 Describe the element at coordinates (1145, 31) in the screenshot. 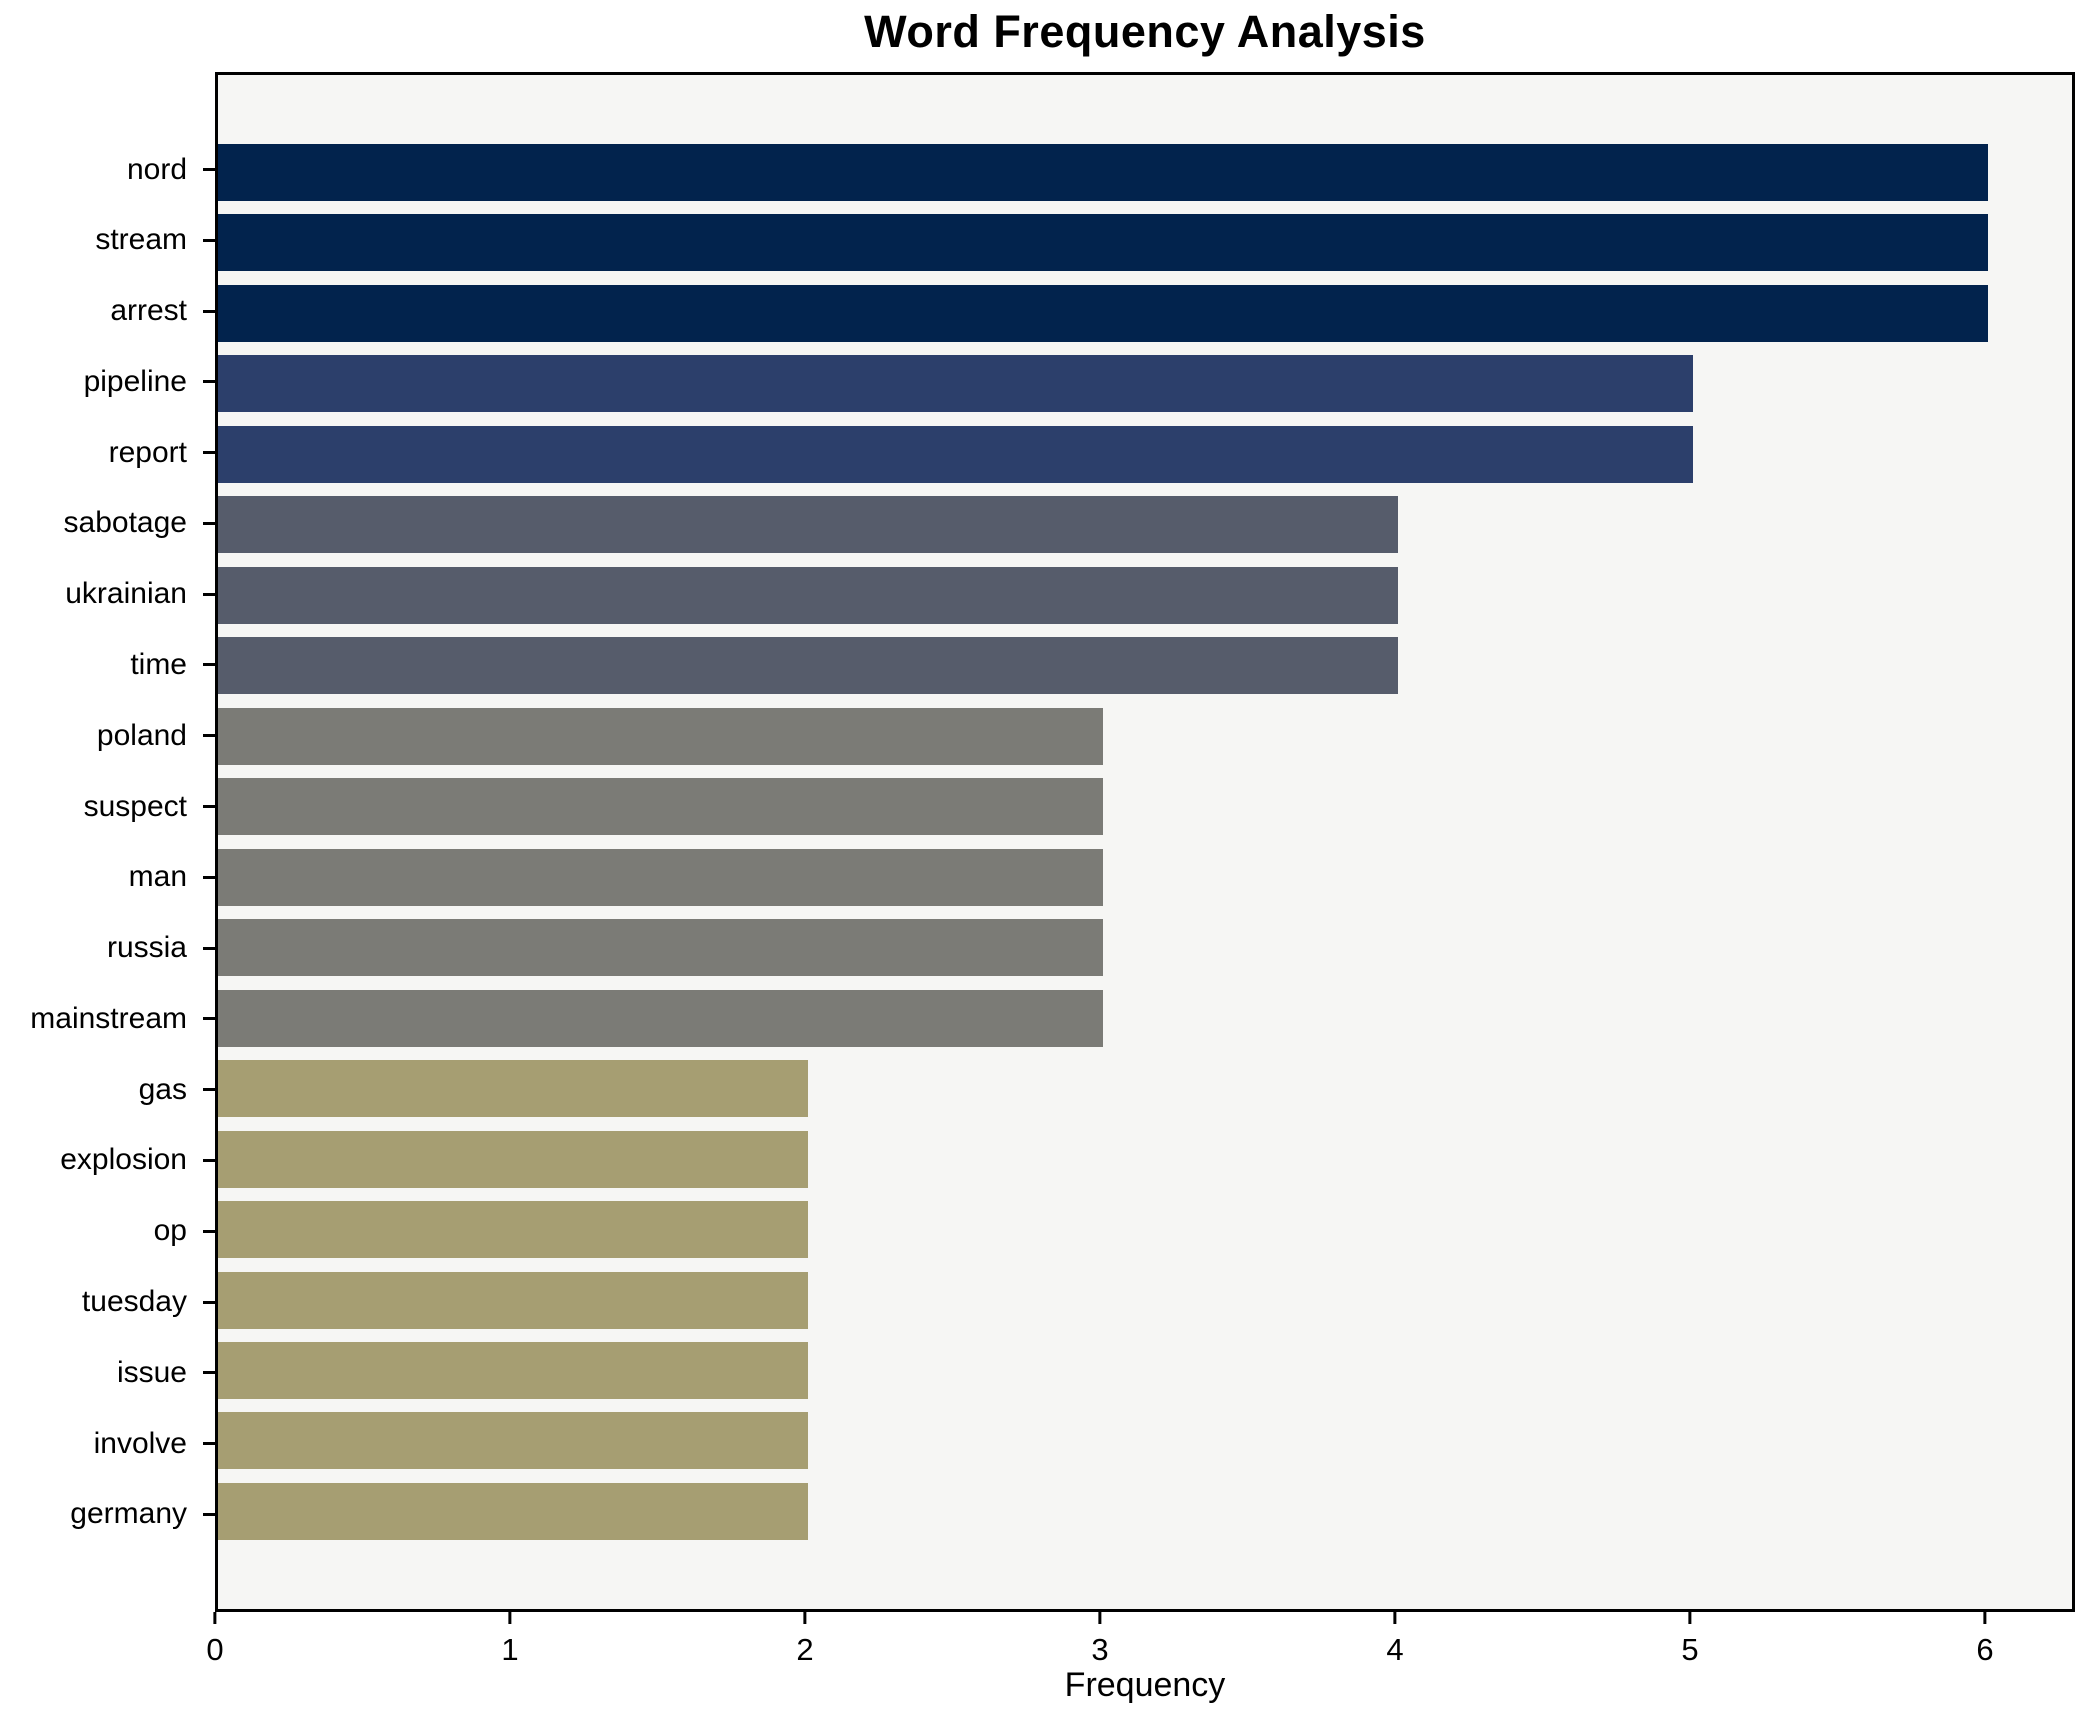

I see `chart-title: Word Frequency Analysis` at that location.